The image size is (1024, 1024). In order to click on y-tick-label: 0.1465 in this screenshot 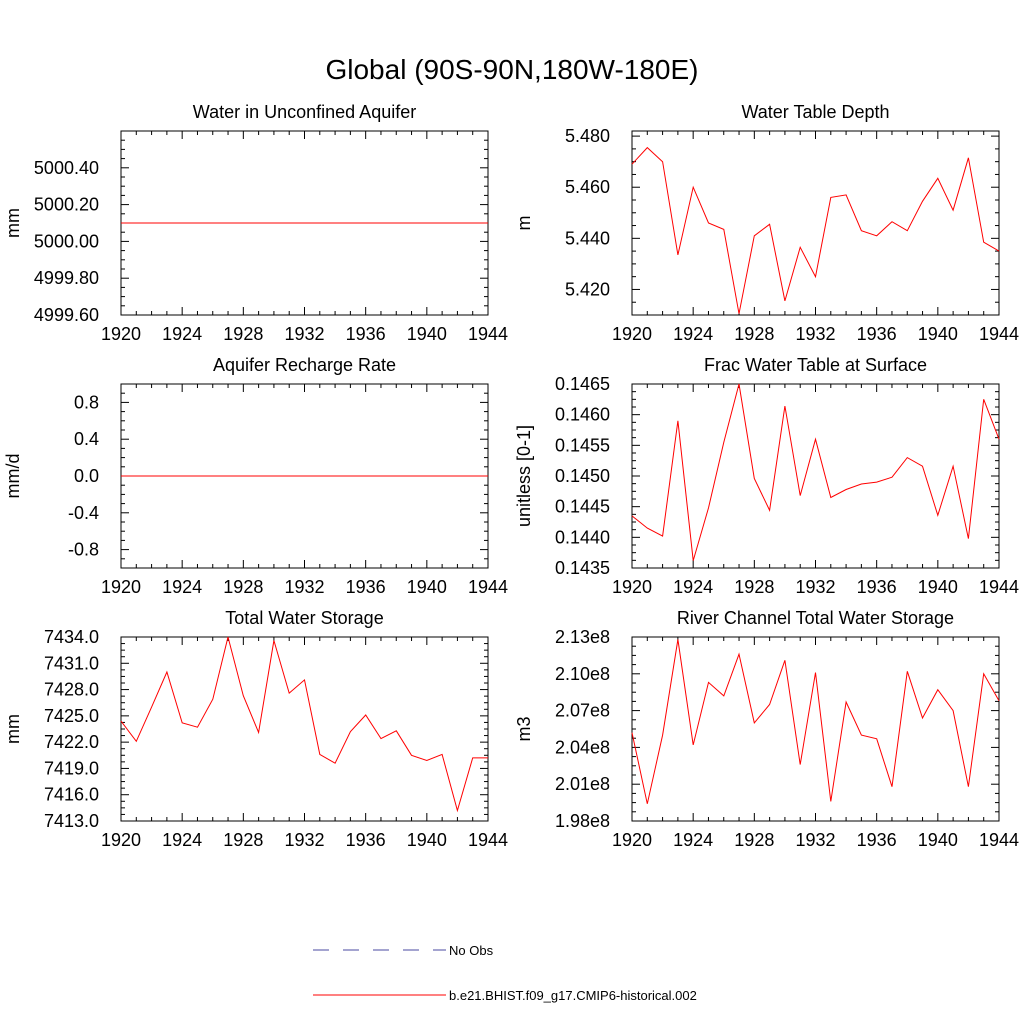, I will do `click(582, 384)`.